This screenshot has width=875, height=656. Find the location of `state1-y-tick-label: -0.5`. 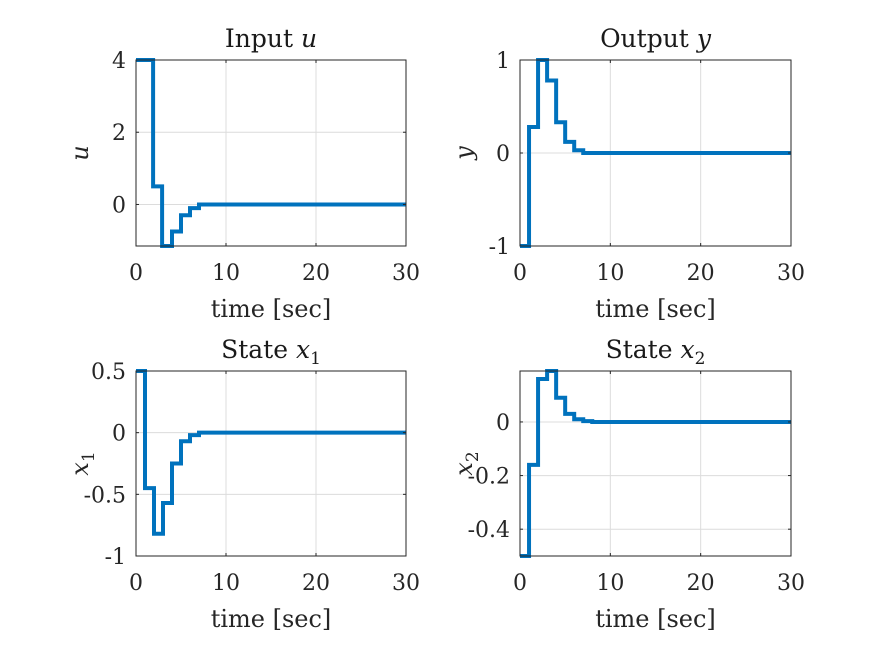

state1-y-tick-label: -0.5 is located at coordinates (105, 495).